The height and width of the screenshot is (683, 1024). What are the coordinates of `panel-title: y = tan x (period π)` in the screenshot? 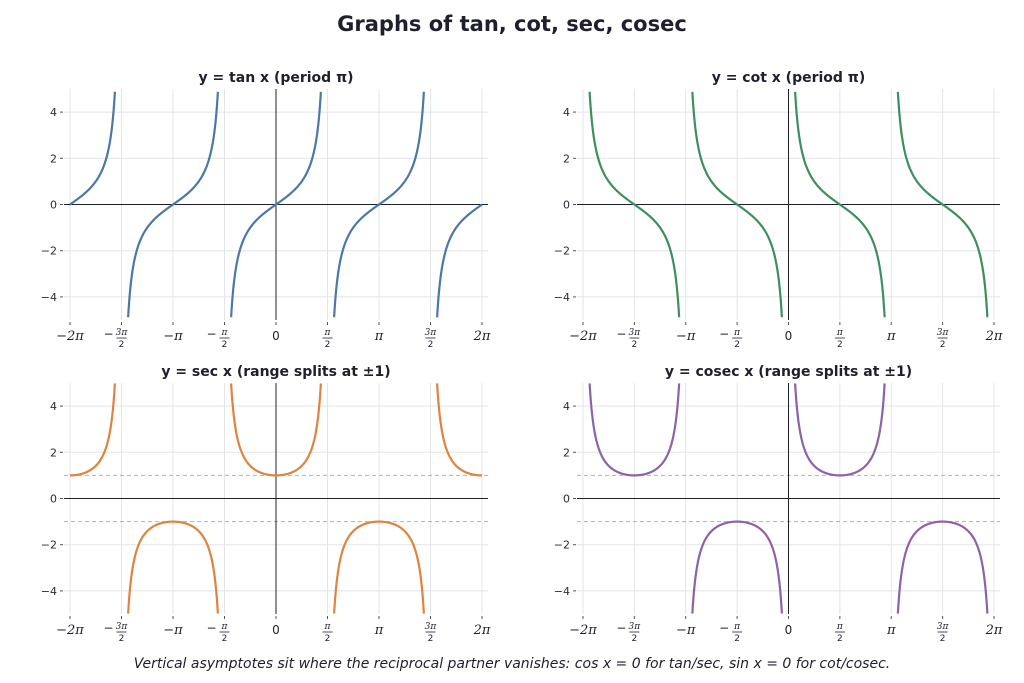 It's located at (275, 78).